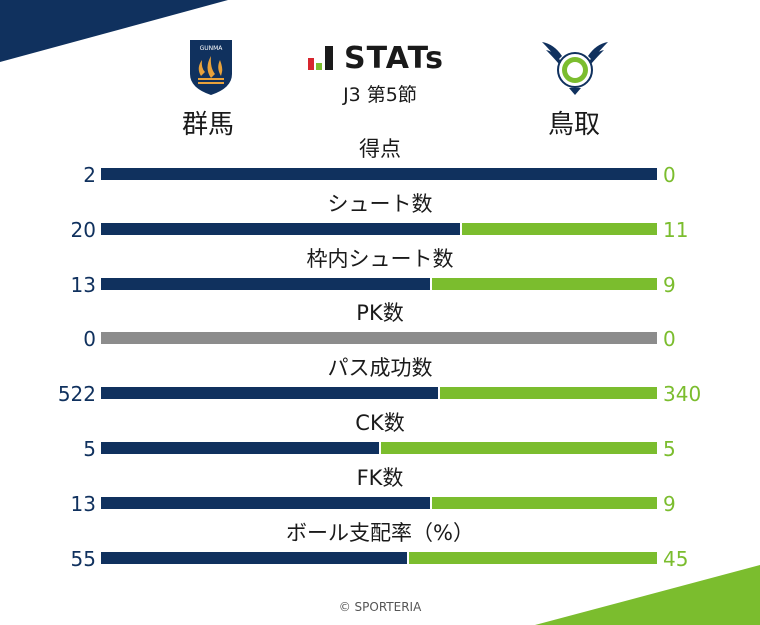 The height and width of the screenshot is (625, 760). I want to click on stat-label: 得点, so click(380, 149).